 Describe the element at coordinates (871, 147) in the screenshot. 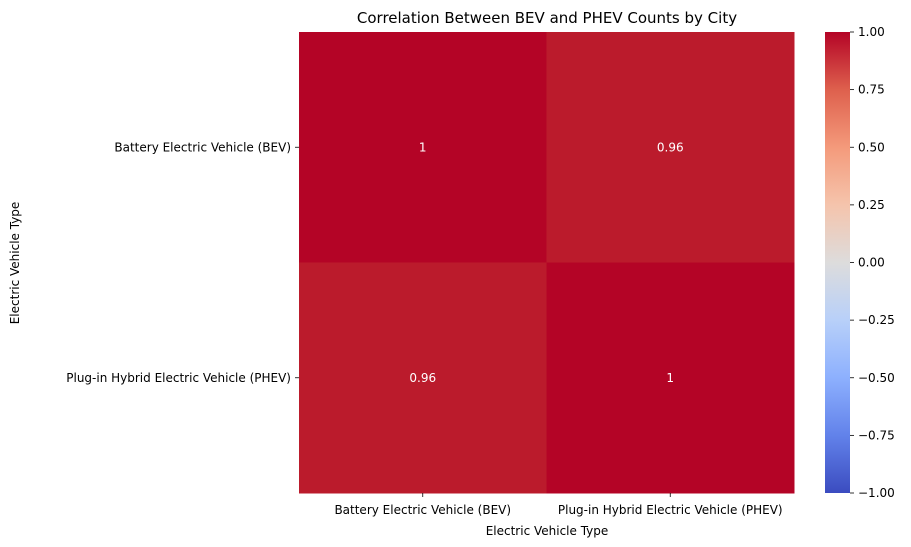

I see `colorbar-tick-label: 0.50` at that location.